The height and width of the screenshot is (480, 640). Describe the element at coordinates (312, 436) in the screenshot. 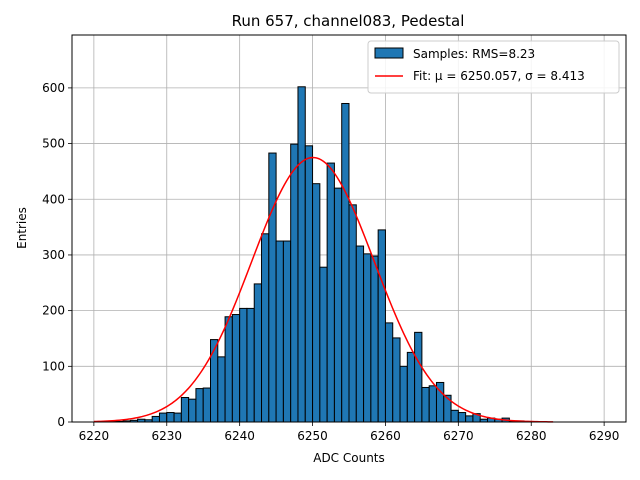

I see `x-tick-label: 6250` at that location.